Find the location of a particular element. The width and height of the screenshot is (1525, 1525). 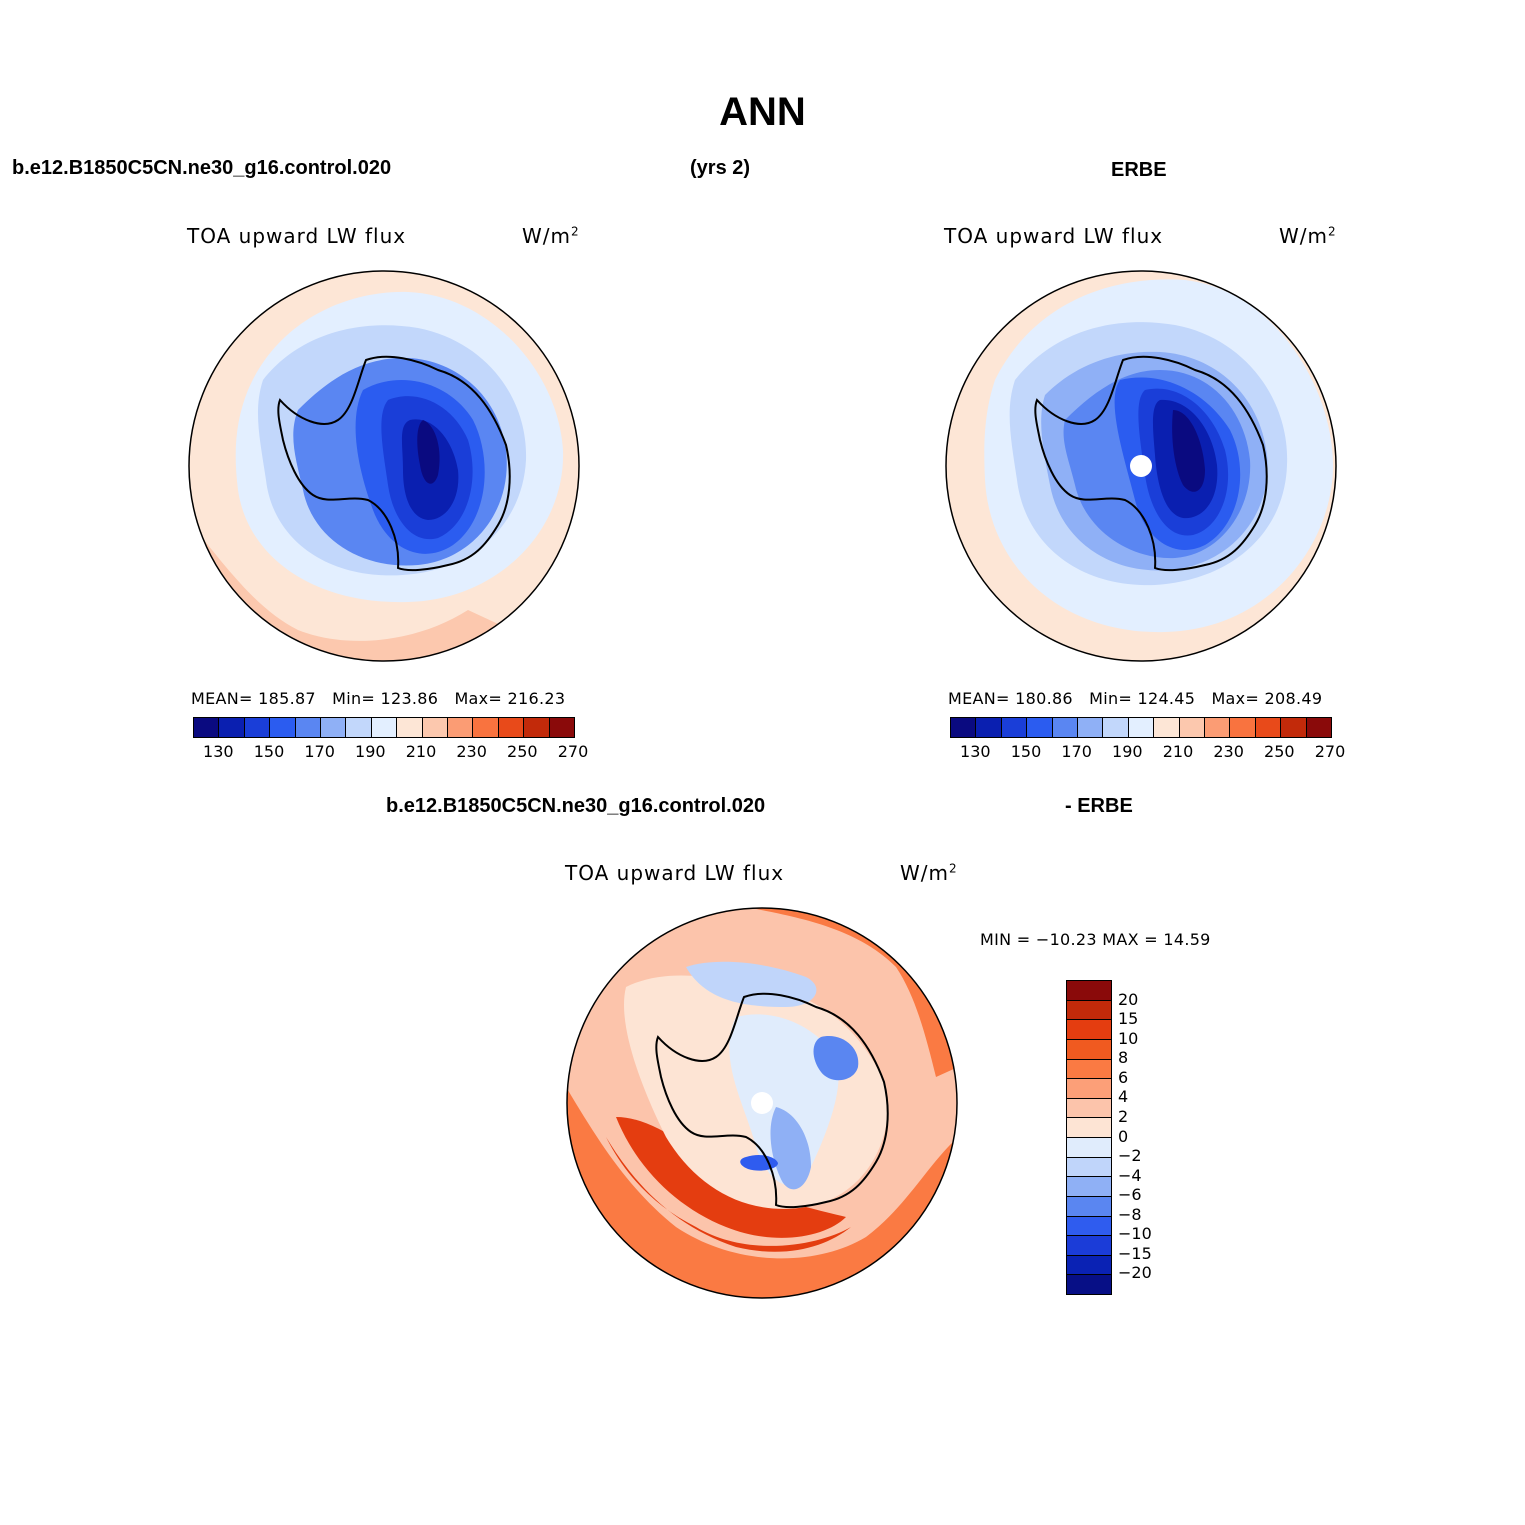

obs-units-label: W/m2 is located at coordinates (1308, 236).